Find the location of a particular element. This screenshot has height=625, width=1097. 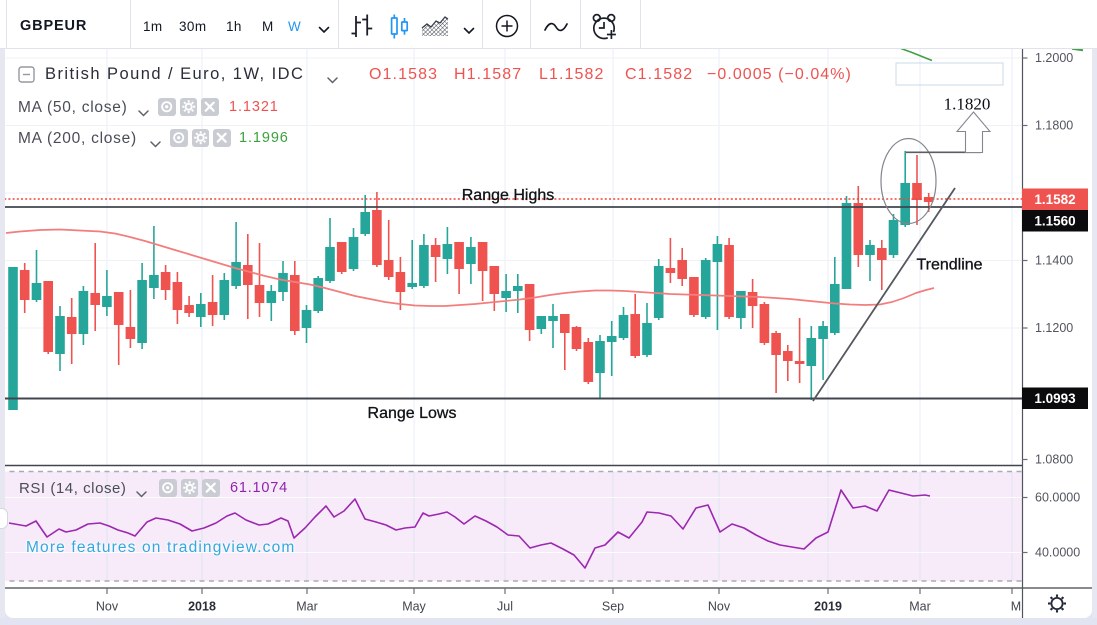

svg-text: 1.1800 is located at coordinates (1054, 126).